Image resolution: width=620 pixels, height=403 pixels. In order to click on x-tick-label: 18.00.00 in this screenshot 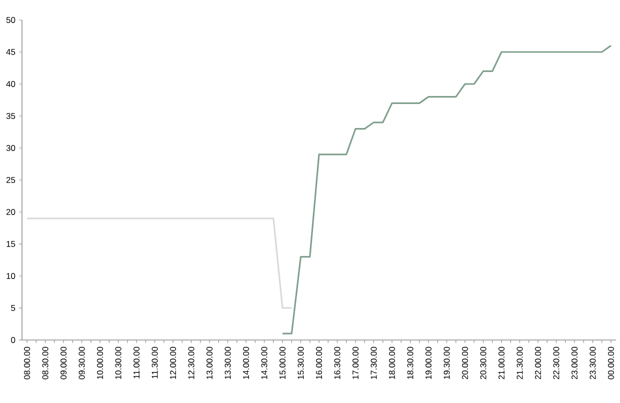, I will do `click(392, 362)`.